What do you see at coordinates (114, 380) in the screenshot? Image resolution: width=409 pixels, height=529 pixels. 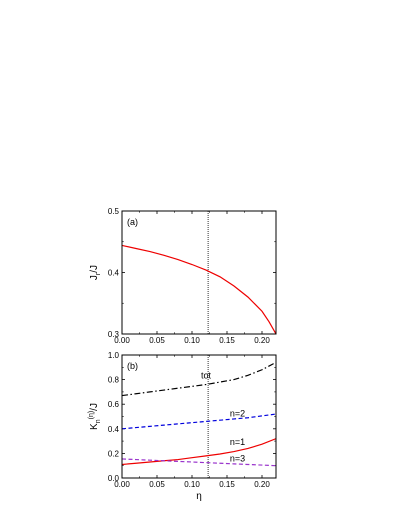 I see `y-tick-label: 0.8` at bounding box center [114, 380].